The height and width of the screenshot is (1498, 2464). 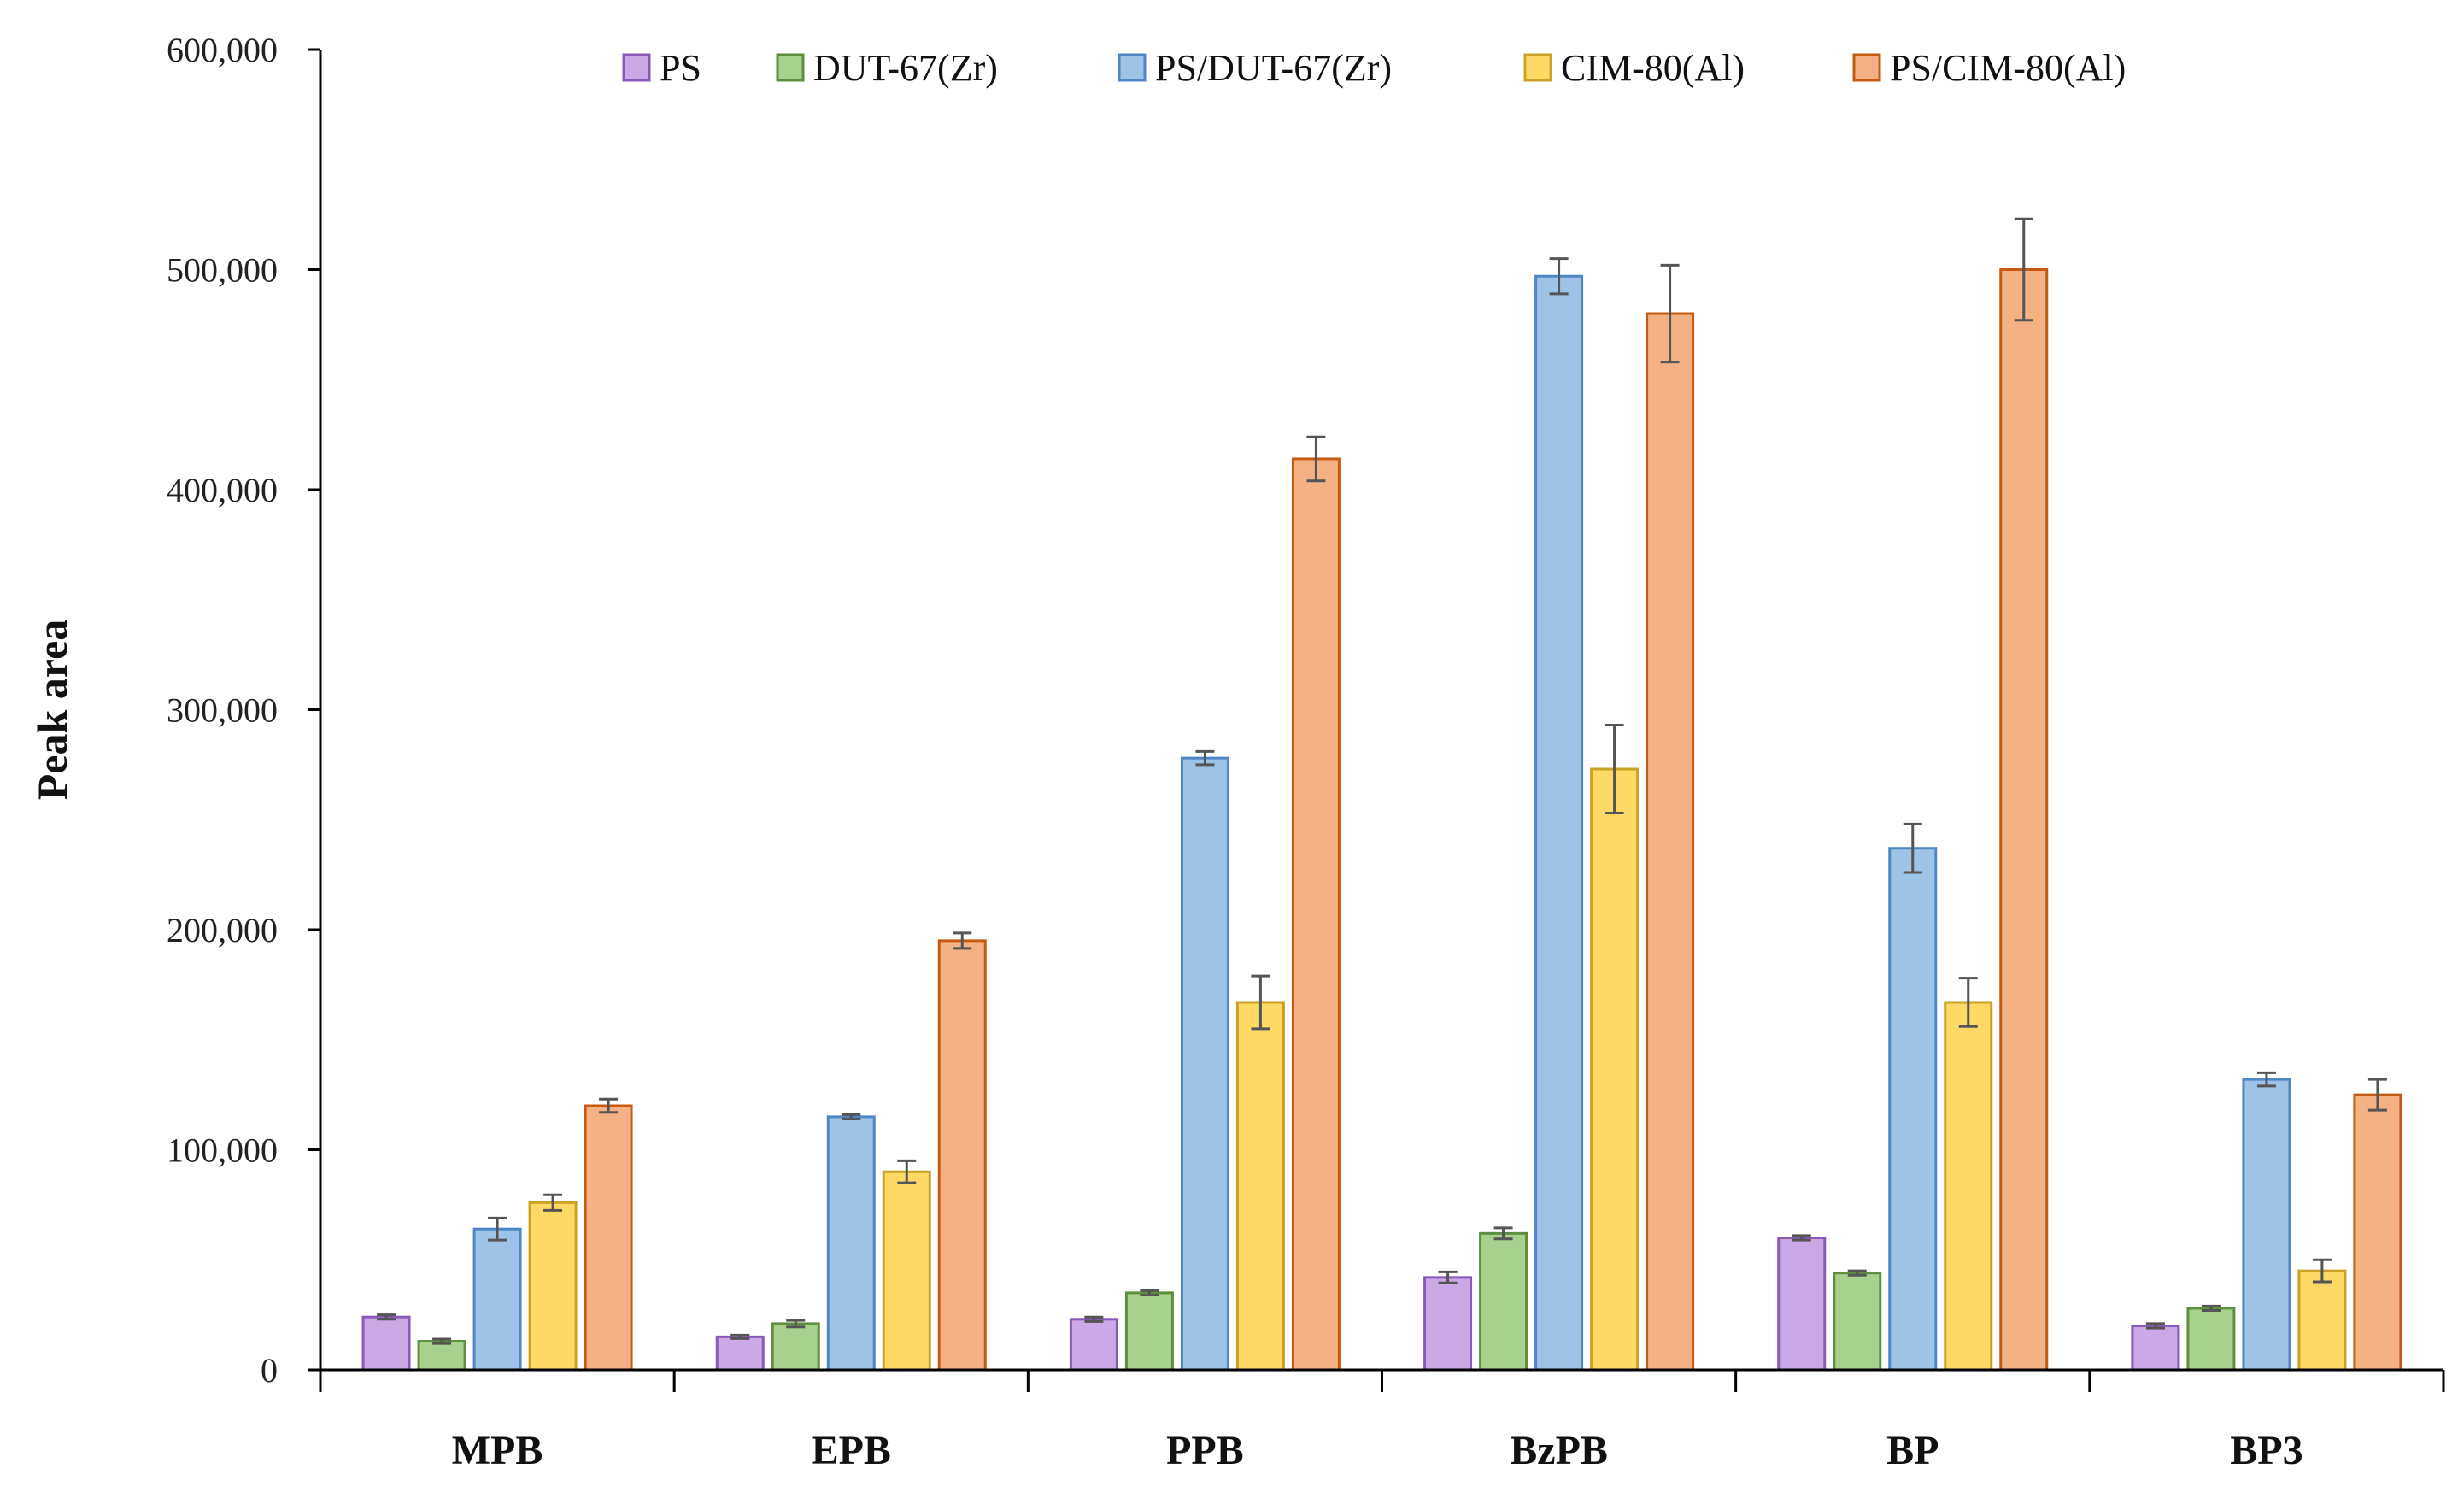 I want to click on bar-BzPB-PS/CIM-80(Al), so click(x=1670, y=842).